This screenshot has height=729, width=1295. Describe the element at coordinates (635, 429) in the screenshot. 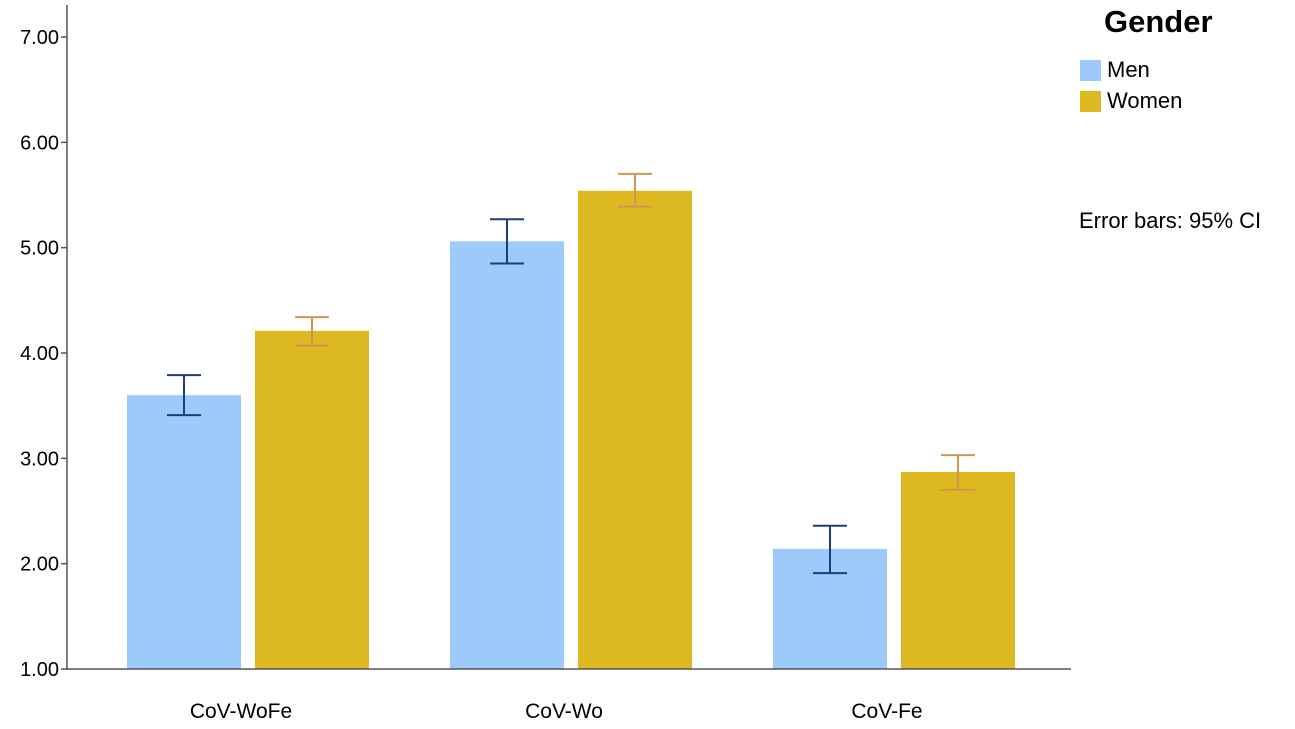

I see `bar-women-cov-wo` at that location.